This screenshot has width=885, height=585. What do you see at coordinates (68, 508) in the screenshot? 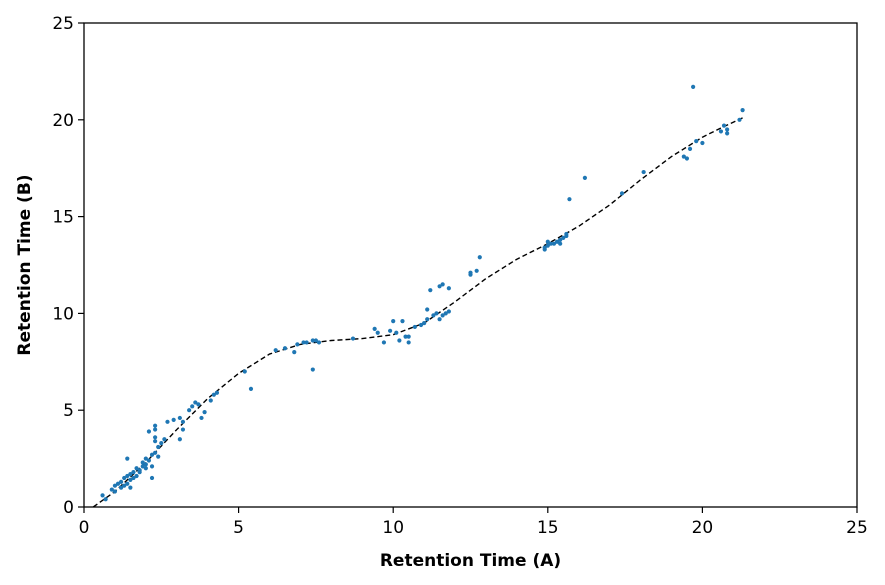
I see `y-tick-label: 0` at bounding box center [68, 508].